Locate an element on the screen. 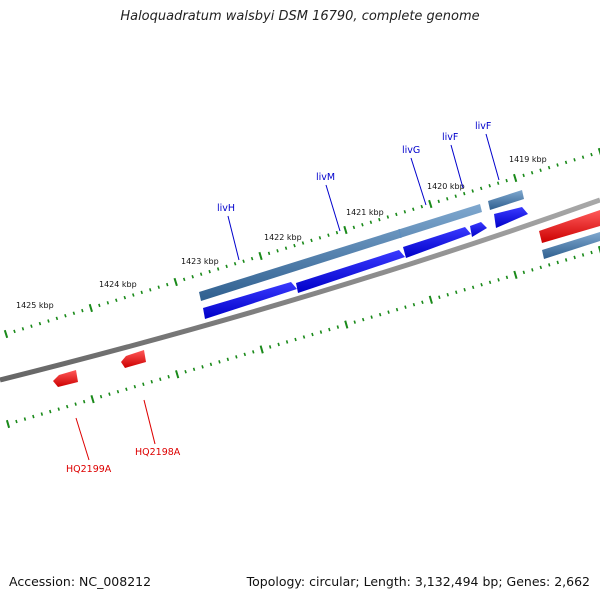 The image size is (600, 600). tick-label-1423: 1423 kbp is located at coordinates (200, 261).